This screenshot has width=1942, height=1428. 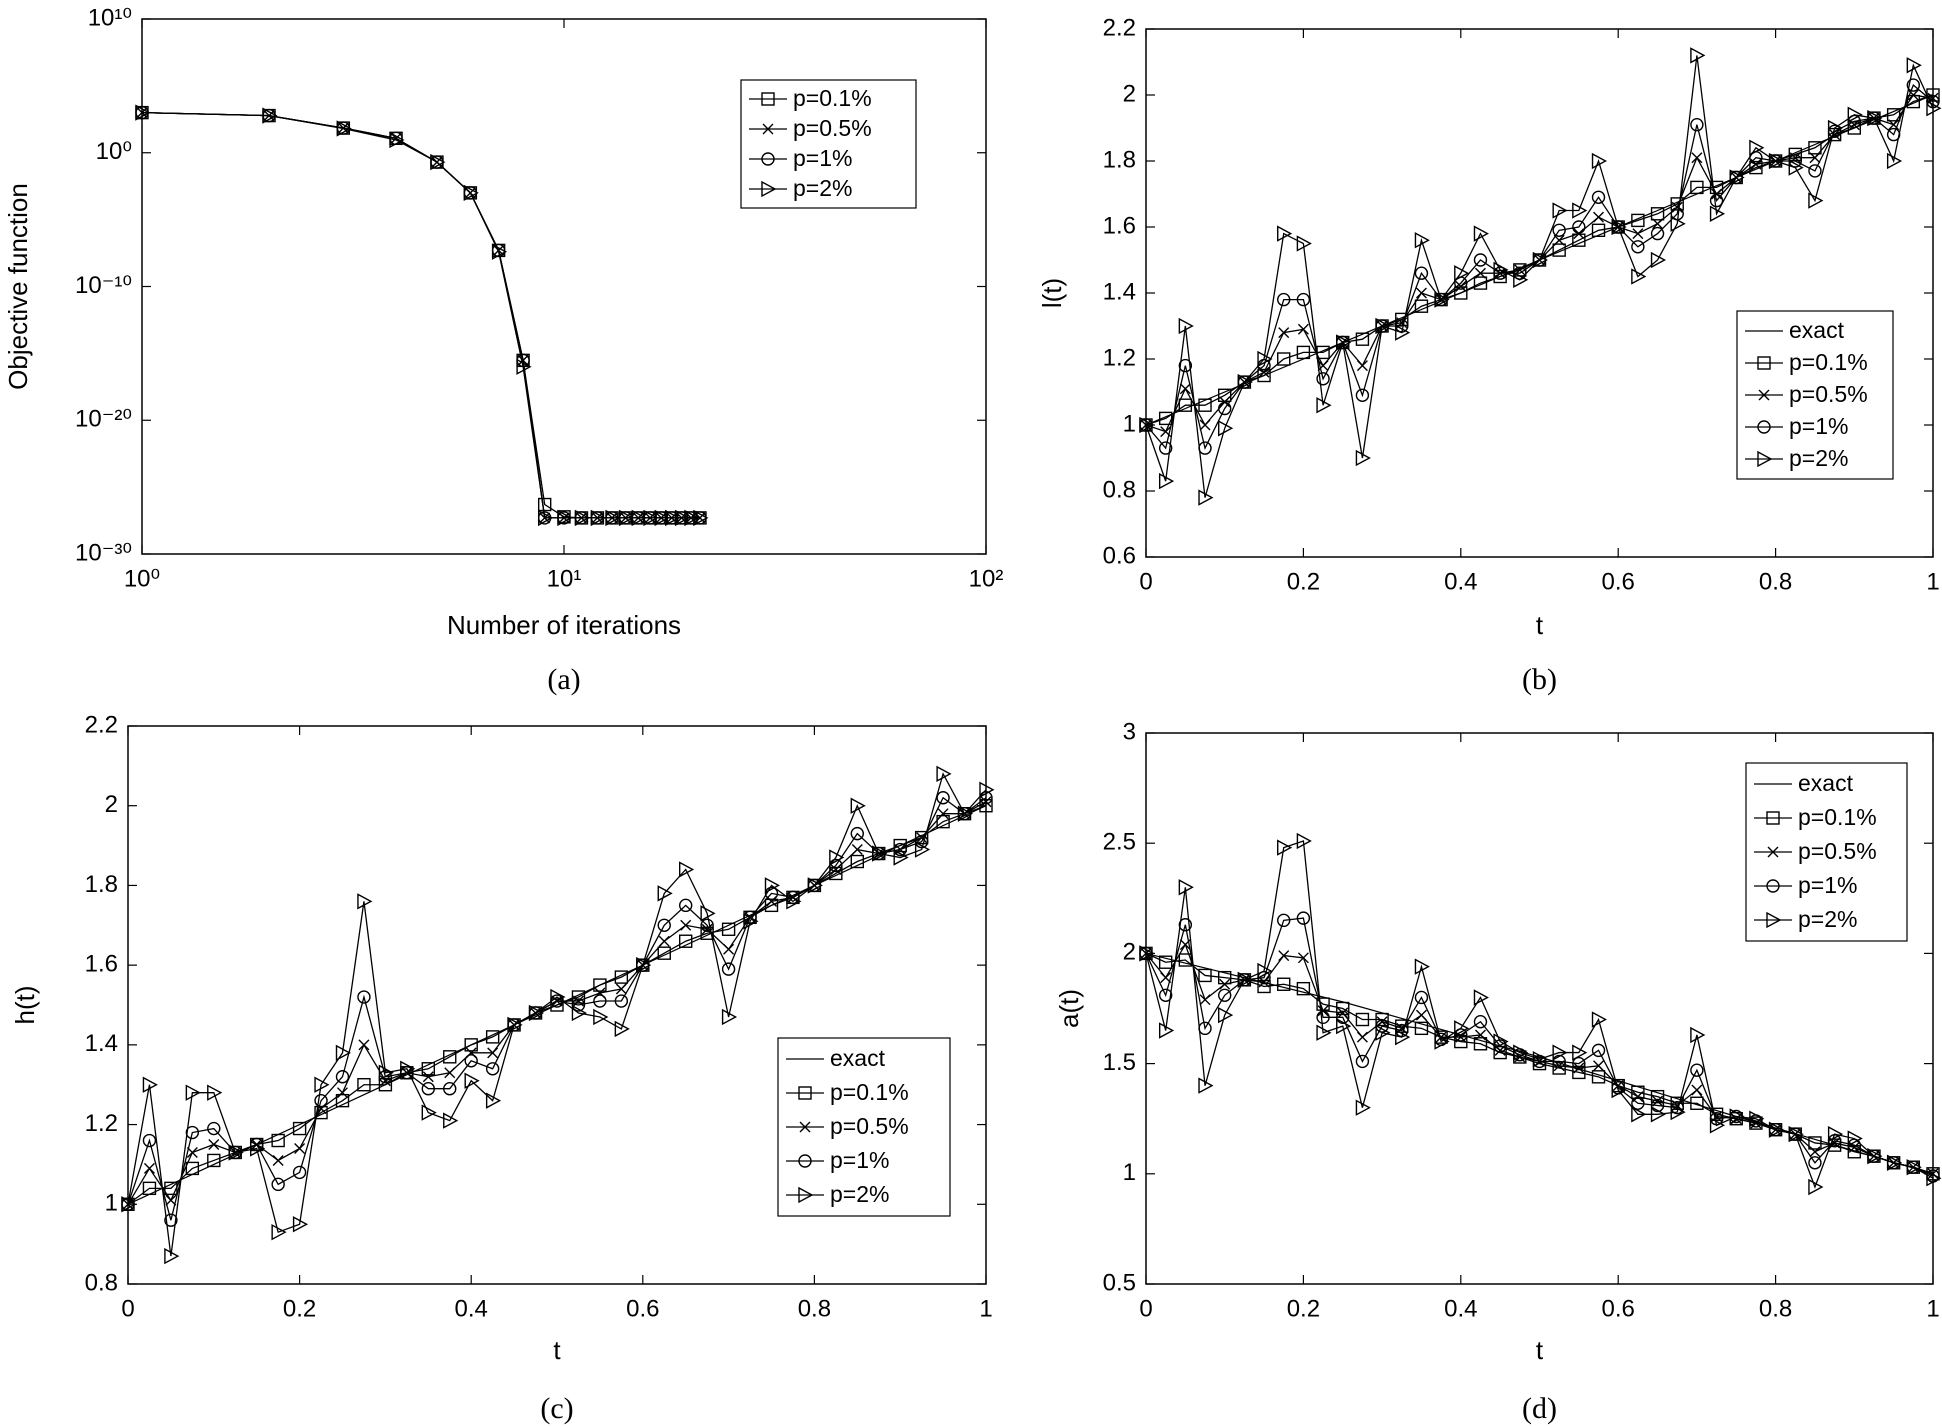 What do you see at coordinates (1119, 842) in the screenshot?
I see `y-tick-label: 2.5` at bounding box center [1119, 842].